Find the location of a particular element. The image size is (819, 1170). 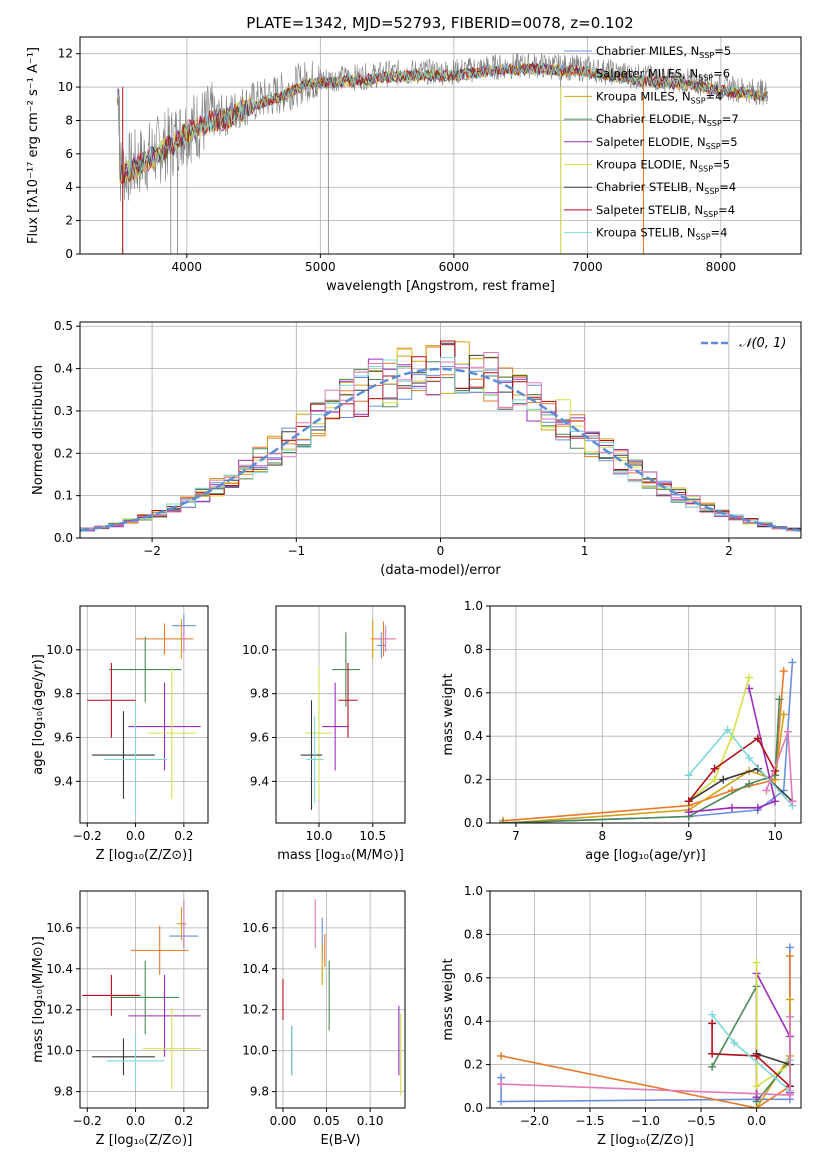

x-tick-label: 7 is located at coordinates (516, 836).